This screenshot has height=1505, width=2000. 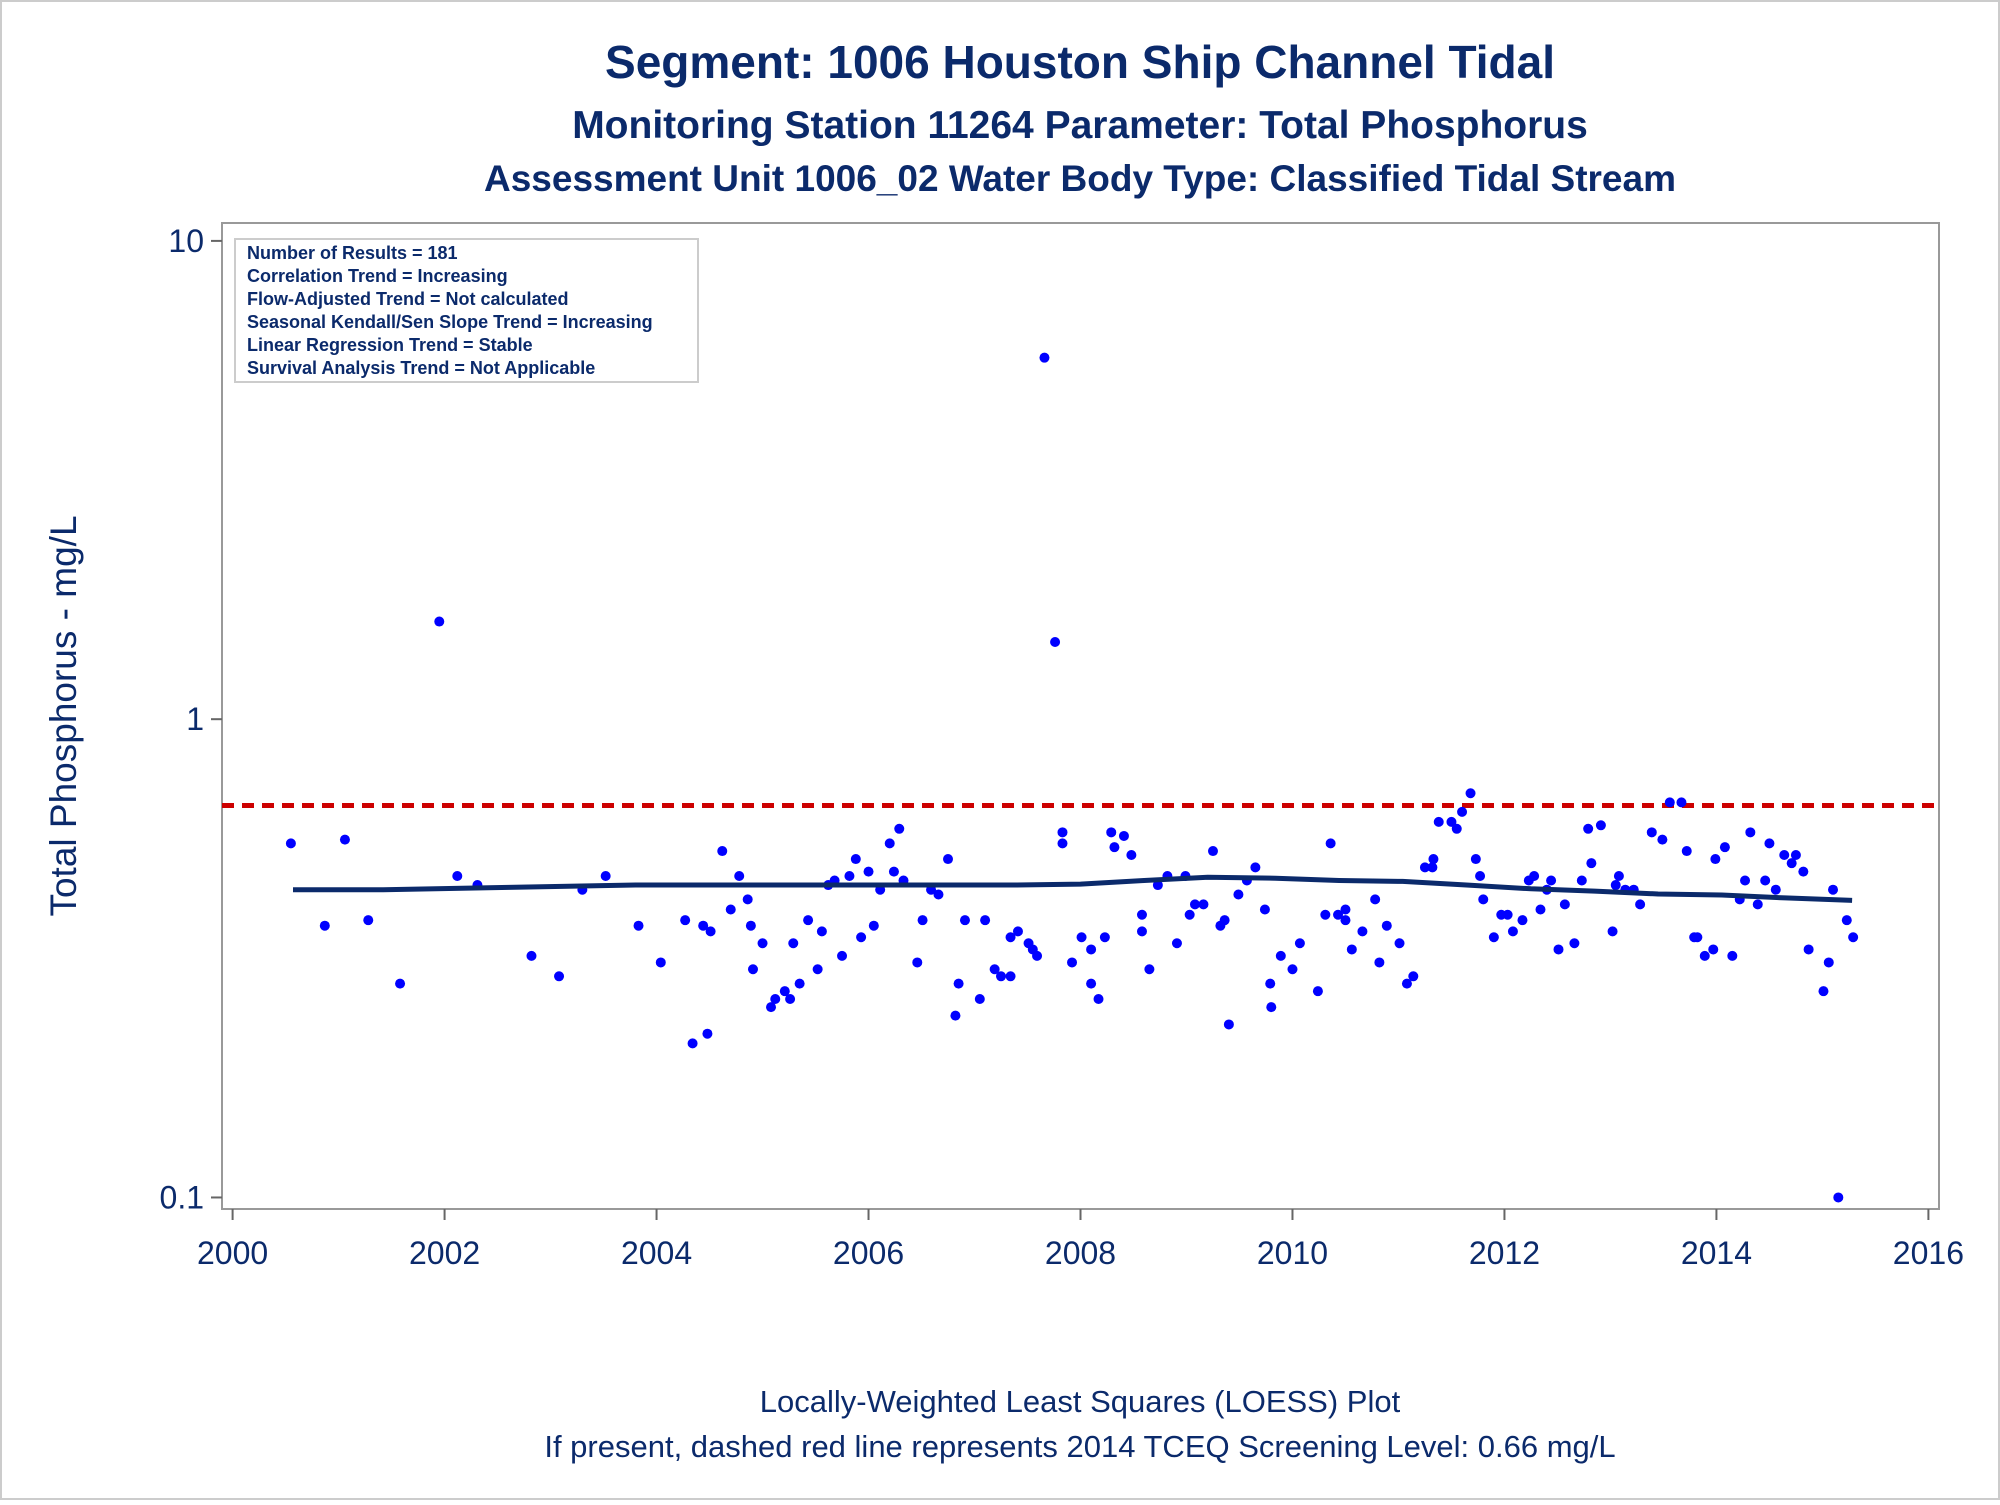 I want to click on annotation: Linear Regression Trend = Stable, so click(x=390, y=345).